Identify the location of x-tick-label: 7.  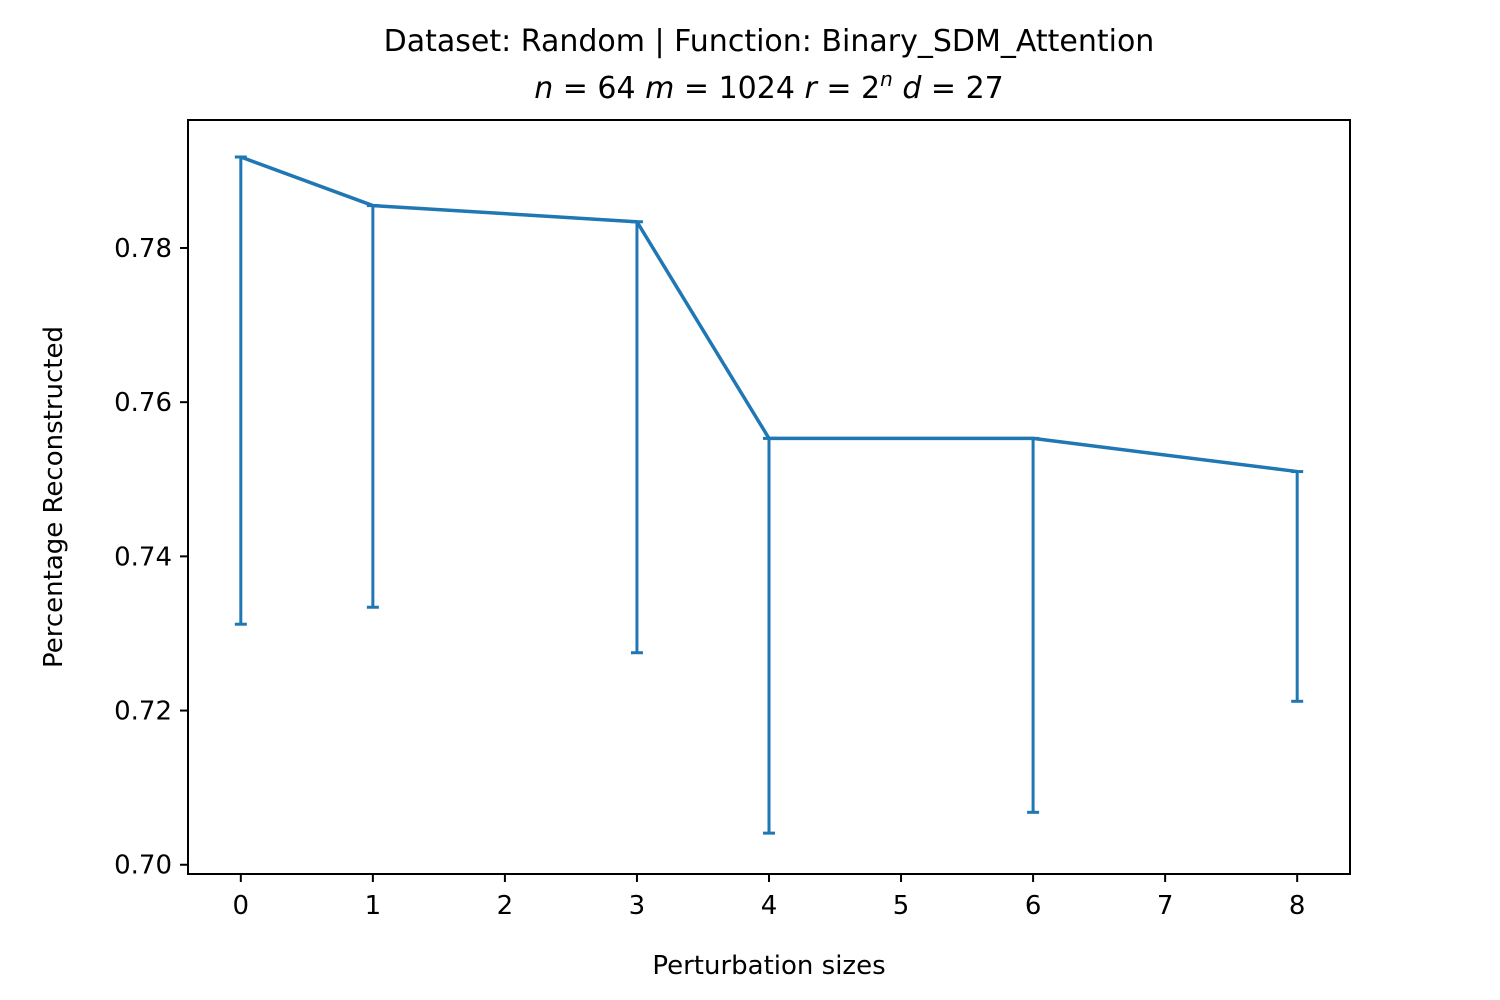
(1165, 906).